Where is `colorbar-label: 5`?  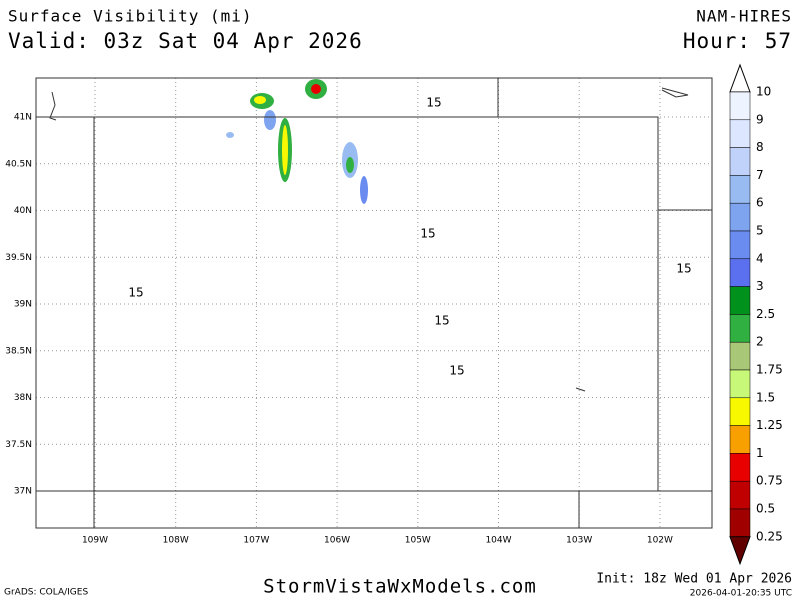
colorbar-label: 5 is located at coordinates (760, 231).